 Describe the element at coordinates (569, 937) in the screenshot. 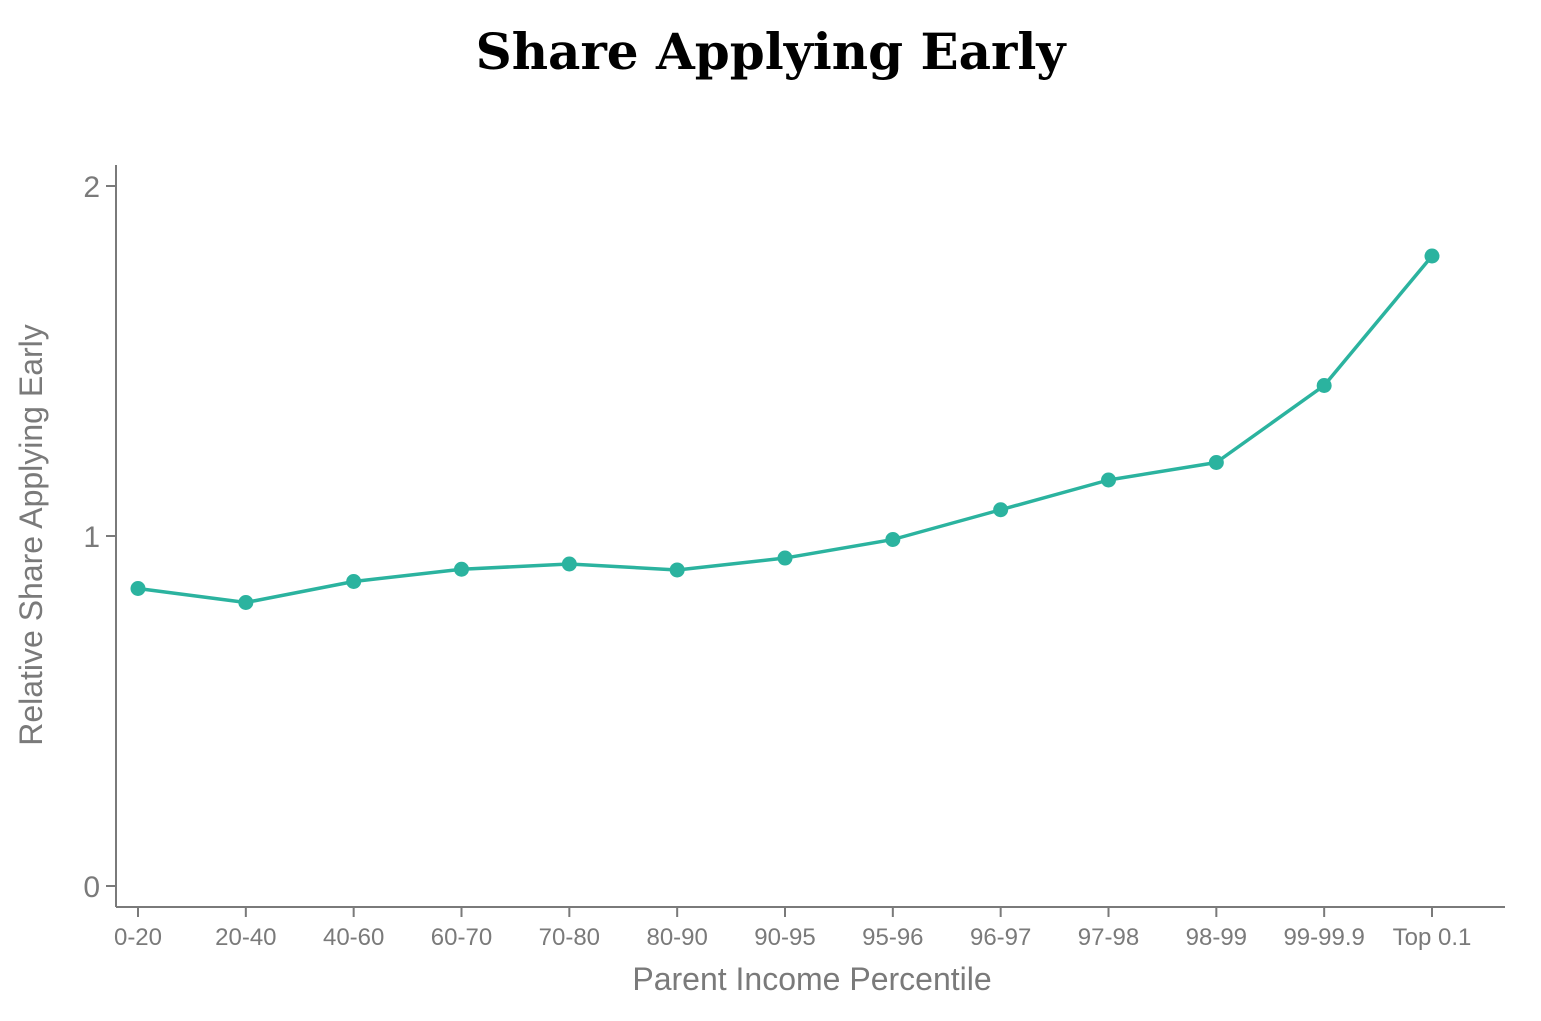

I see `x-tick-label: 70-80` at that location.